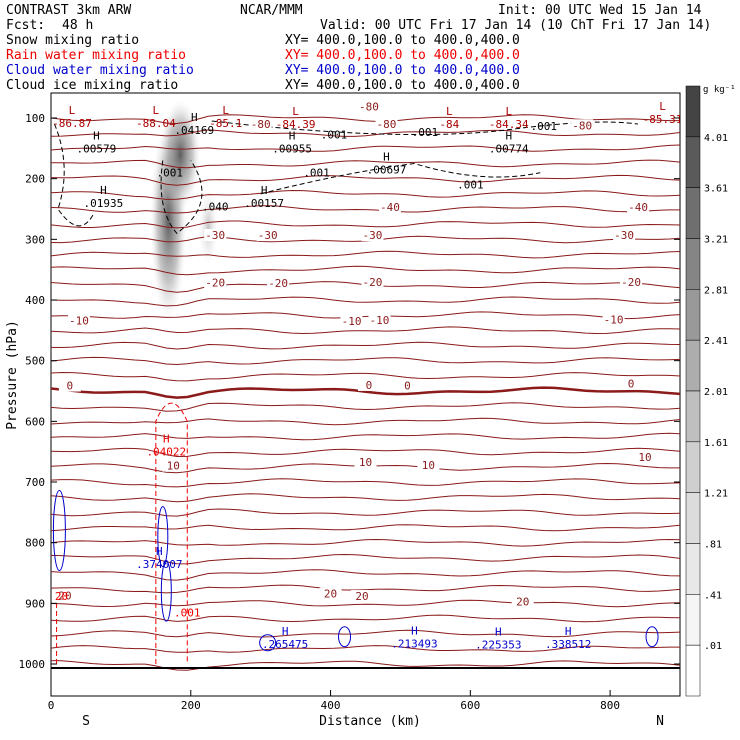 The width and height of the screenshot is (740, 740). I want to click on y-tick-label: 600, so click(35, 421).